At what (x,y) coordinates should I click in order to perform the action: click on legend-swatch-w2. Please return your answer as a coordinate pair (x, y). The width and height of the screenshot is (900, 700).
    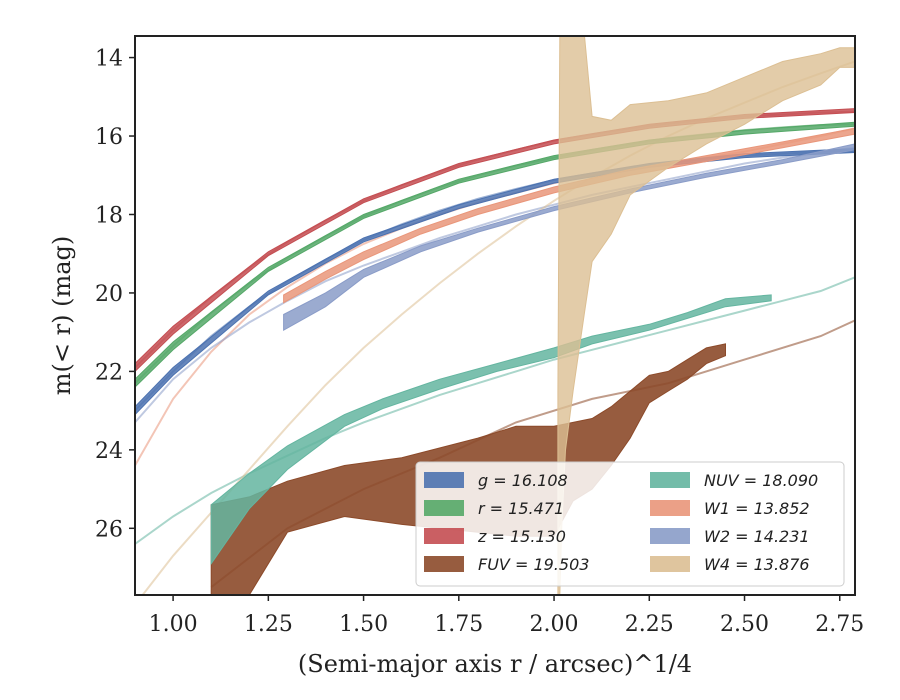
    Looking at the image, I should click on (670, 536).